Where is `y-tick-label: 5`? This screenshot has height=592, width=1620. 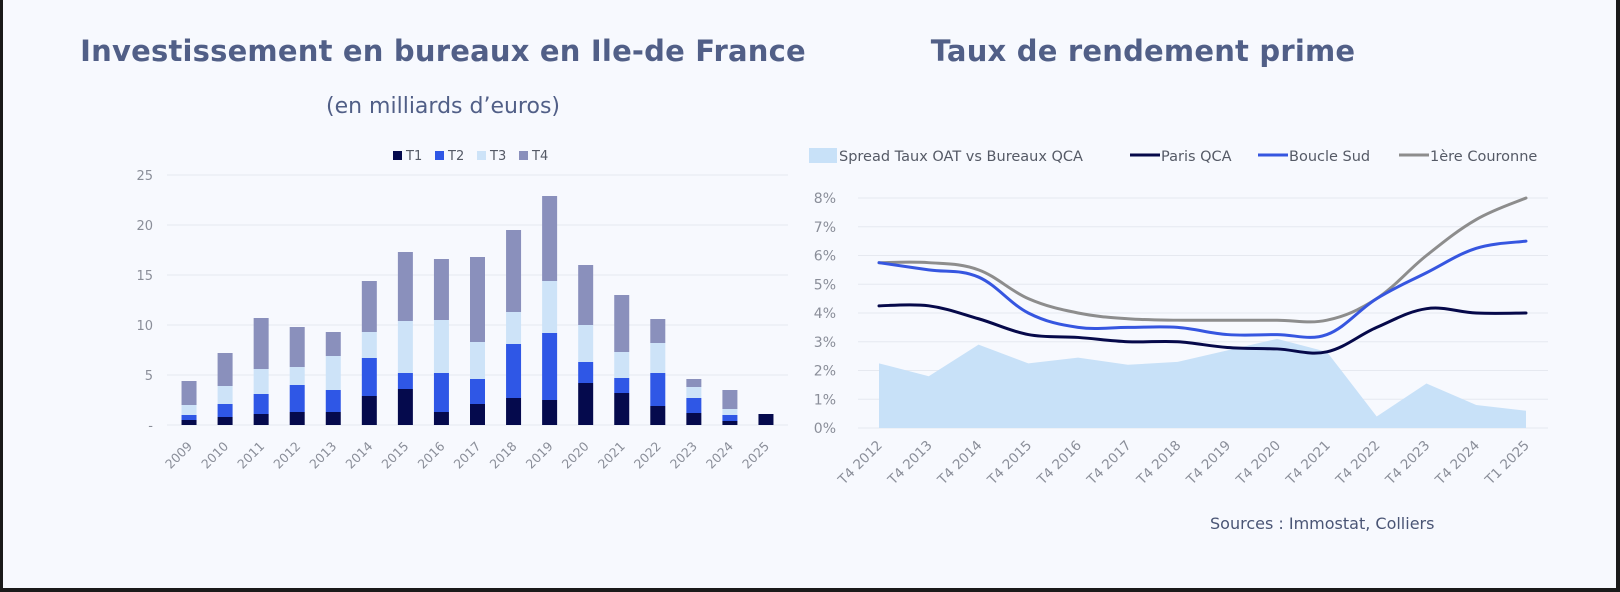
y-tick-label: 5 is located at coordinates (149, 376).